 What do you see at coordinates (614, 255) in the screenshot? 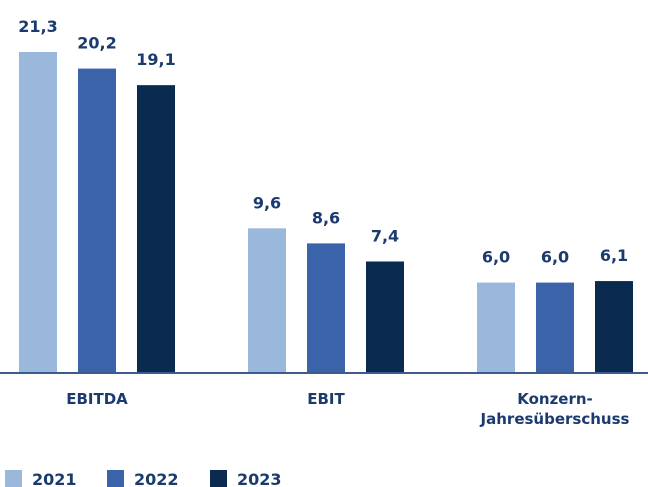
I see `value-label: 6,1` at bounding box center [614, 255].